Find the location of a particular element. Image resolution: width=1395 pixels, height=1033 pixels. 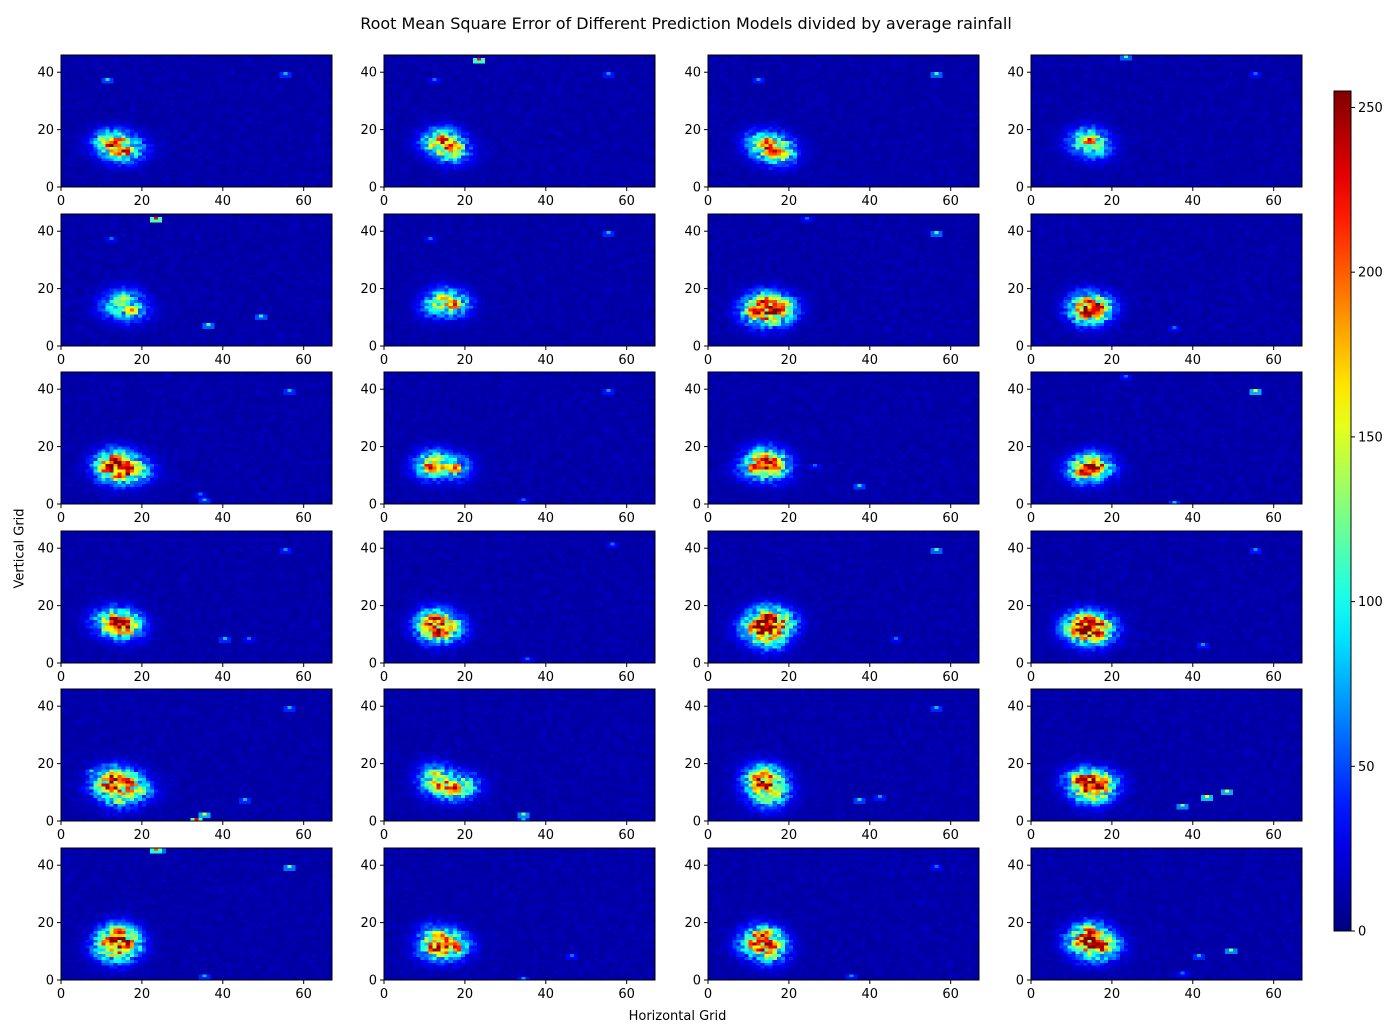

colorbar-tick-label: 200 is located at coordinates (1370, 273).